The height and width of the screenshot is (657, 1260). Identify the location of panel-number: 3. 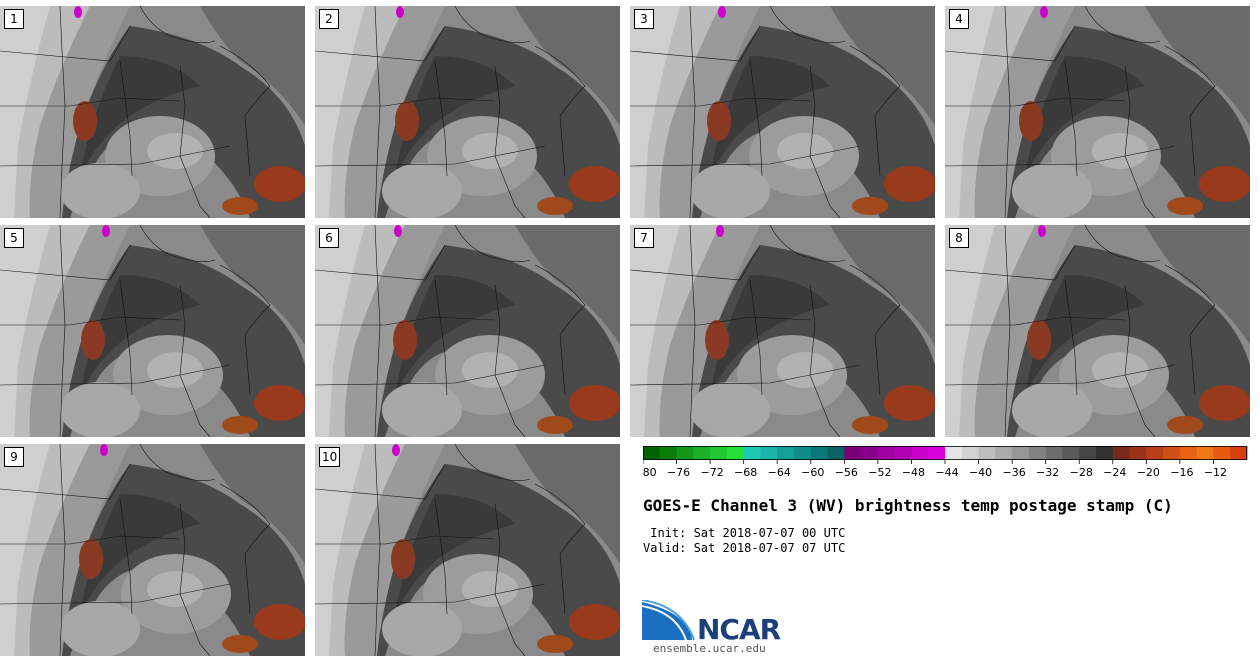
(644, 19).